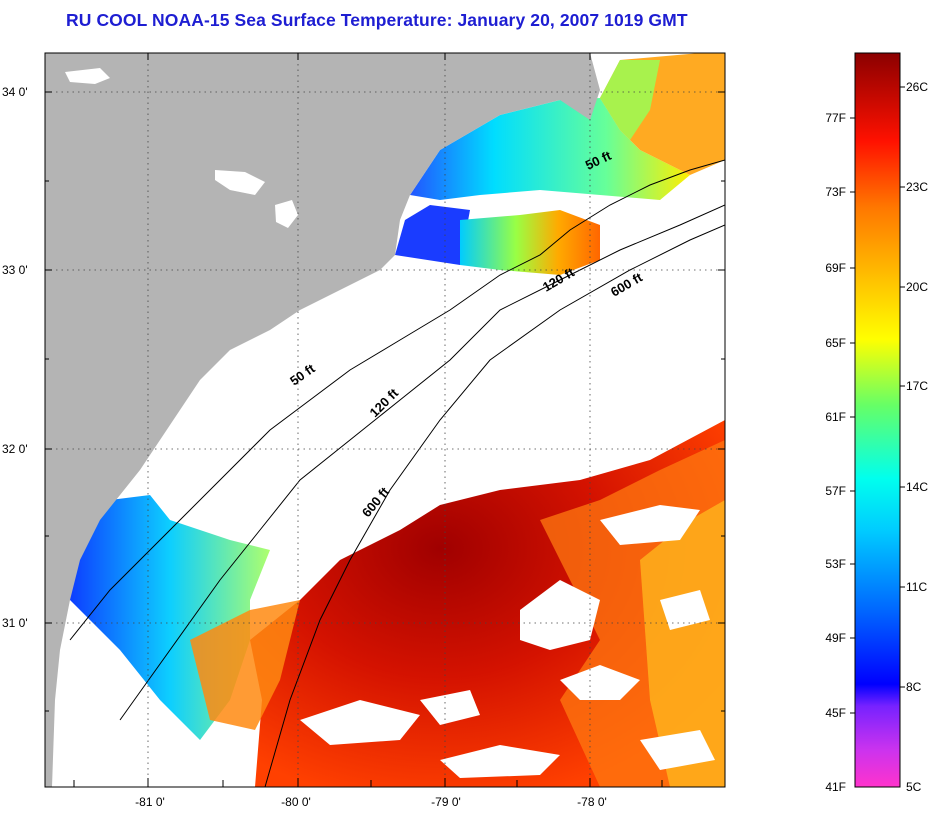 The height and width of the screenshot is (817, 928). Describe the element at coordinates (835, 713) in the screenshot. I see `colorbar-f-45: 45F` at that location.